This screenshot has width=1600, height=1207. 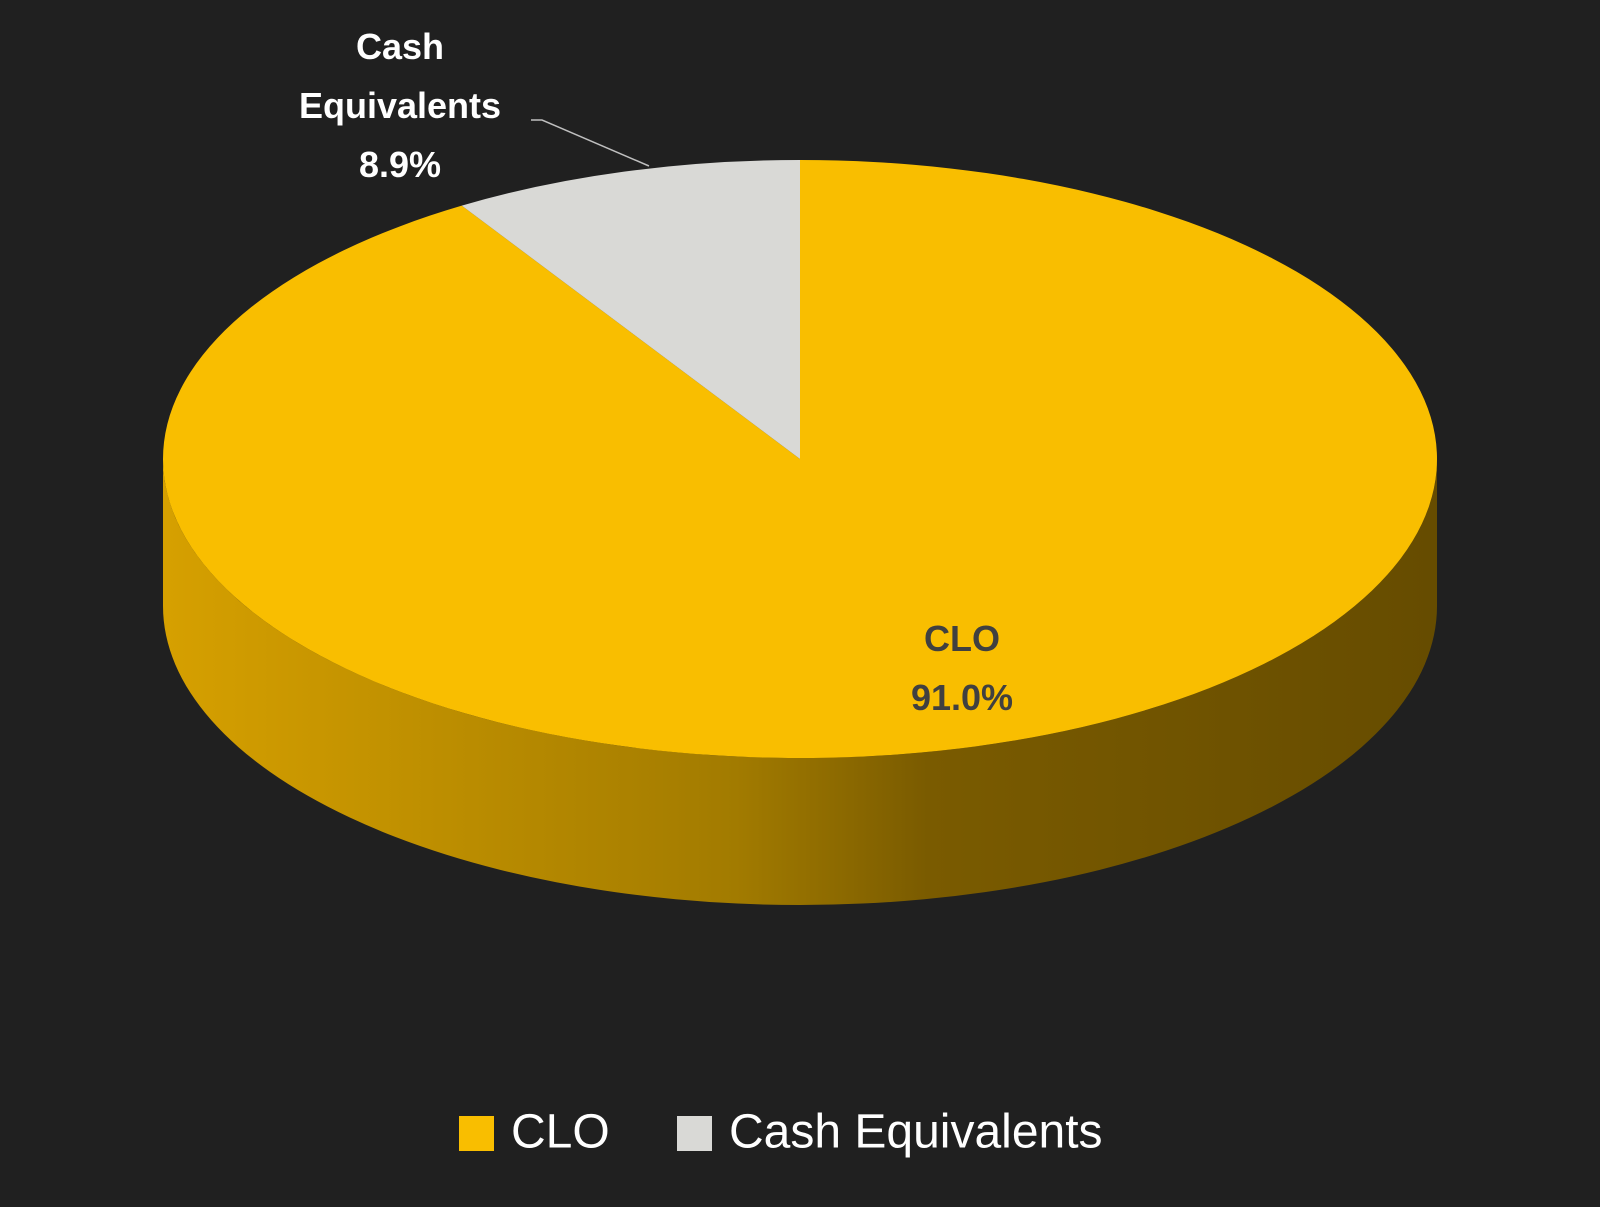 I want to click on data-label-category: Cash Equivalents, so click(x=400, y=76).